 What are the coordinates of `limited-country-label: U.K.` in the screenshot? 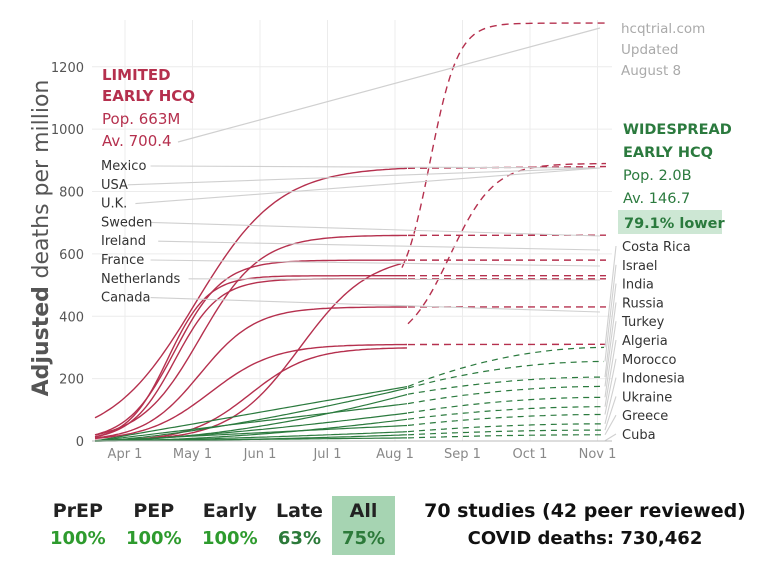 It's located at (114, 204).